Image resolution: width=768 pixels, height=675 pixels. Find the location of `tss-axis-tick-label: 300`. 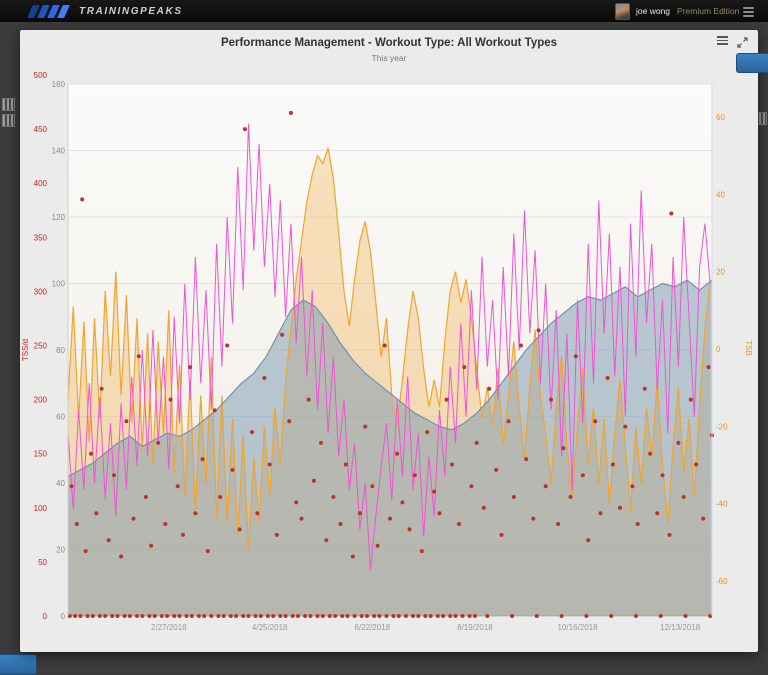

tss-axis-tick-label: 300 is located at coordinates (41, 291).